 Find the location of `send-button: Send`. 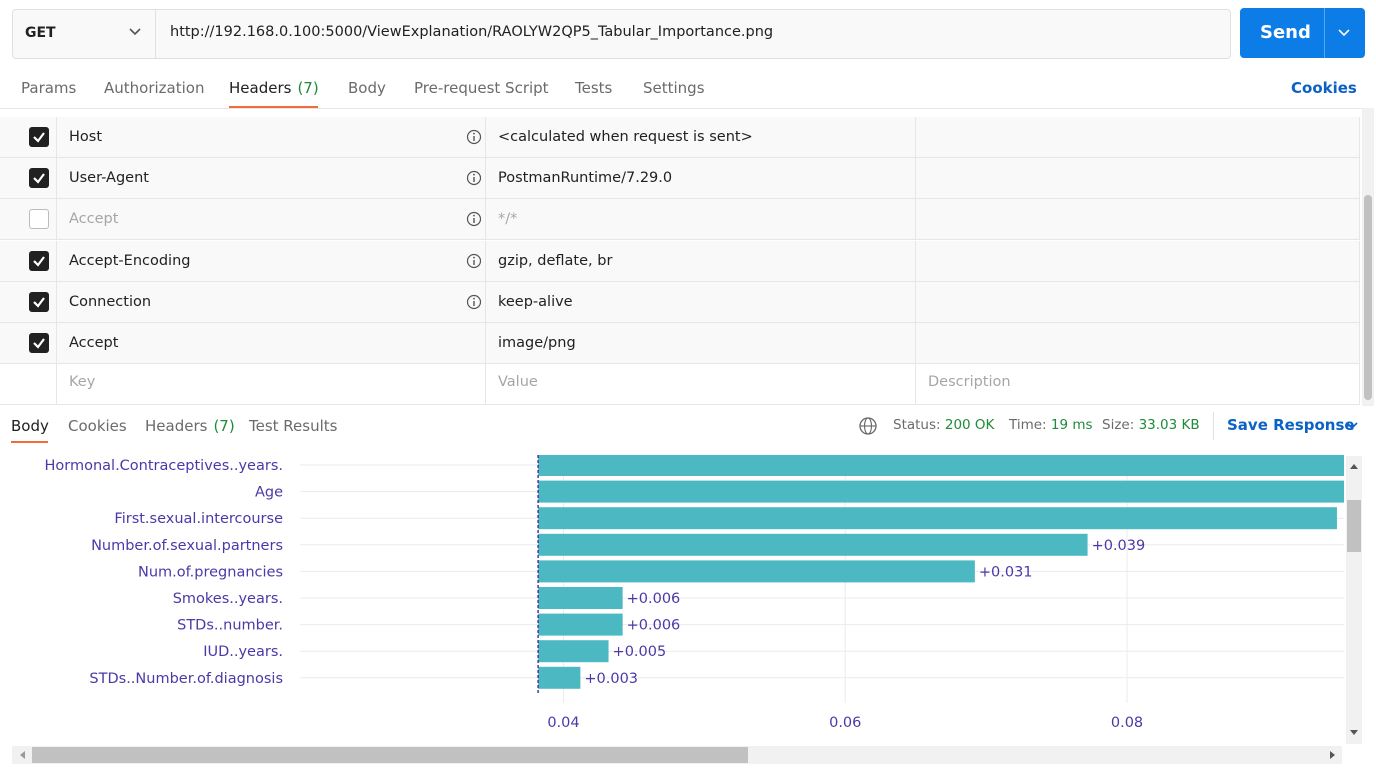

send-button: Send is located at coordinates (1285, 32).